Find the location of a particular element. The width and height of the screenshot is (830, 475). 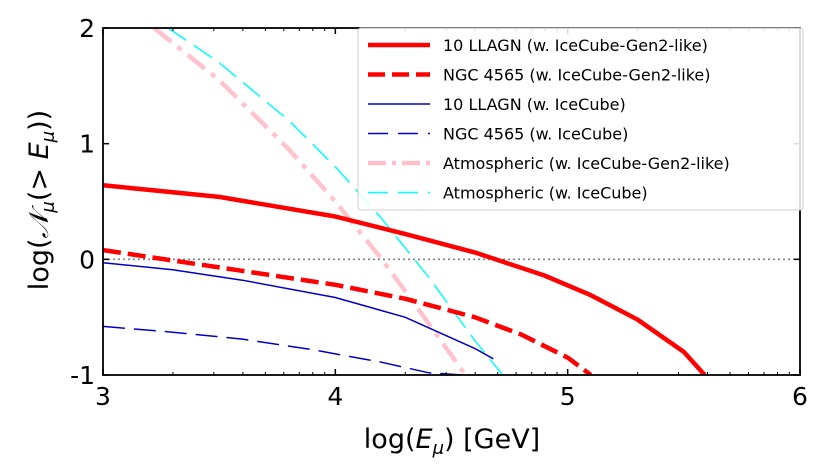

legend-label-6: Atmospheric (w. IceCube) is located at coordinates (545, 193).